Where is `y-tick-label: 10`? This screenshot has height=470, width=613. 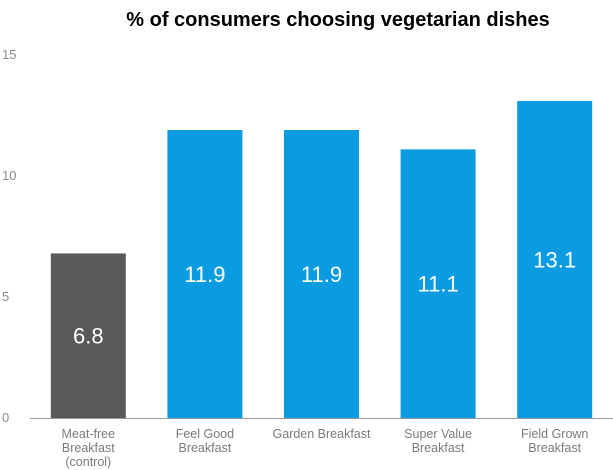
y-tick-label: 10 is located at coordinates (9, 175).